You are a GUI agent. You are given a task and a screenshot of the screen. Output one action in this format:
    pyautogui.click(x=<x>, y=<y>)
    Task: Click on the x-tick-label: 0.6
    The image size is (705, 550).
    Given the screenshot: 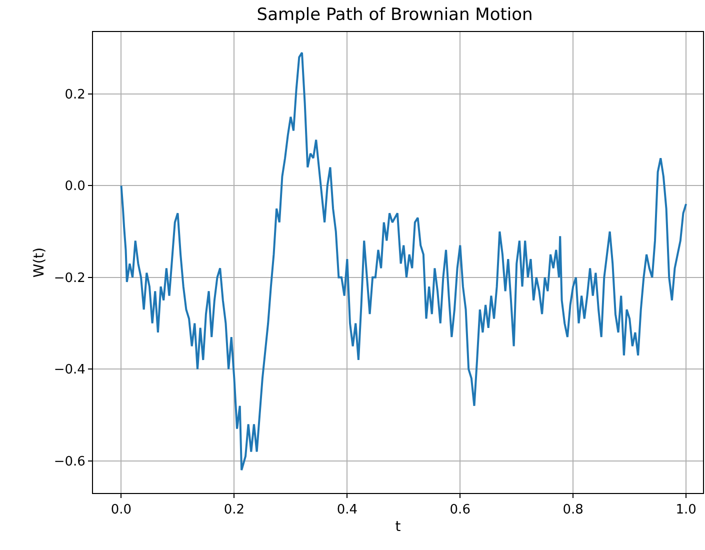 What is the action you would take?
    pyautogui.click(x=460, y=510)
    